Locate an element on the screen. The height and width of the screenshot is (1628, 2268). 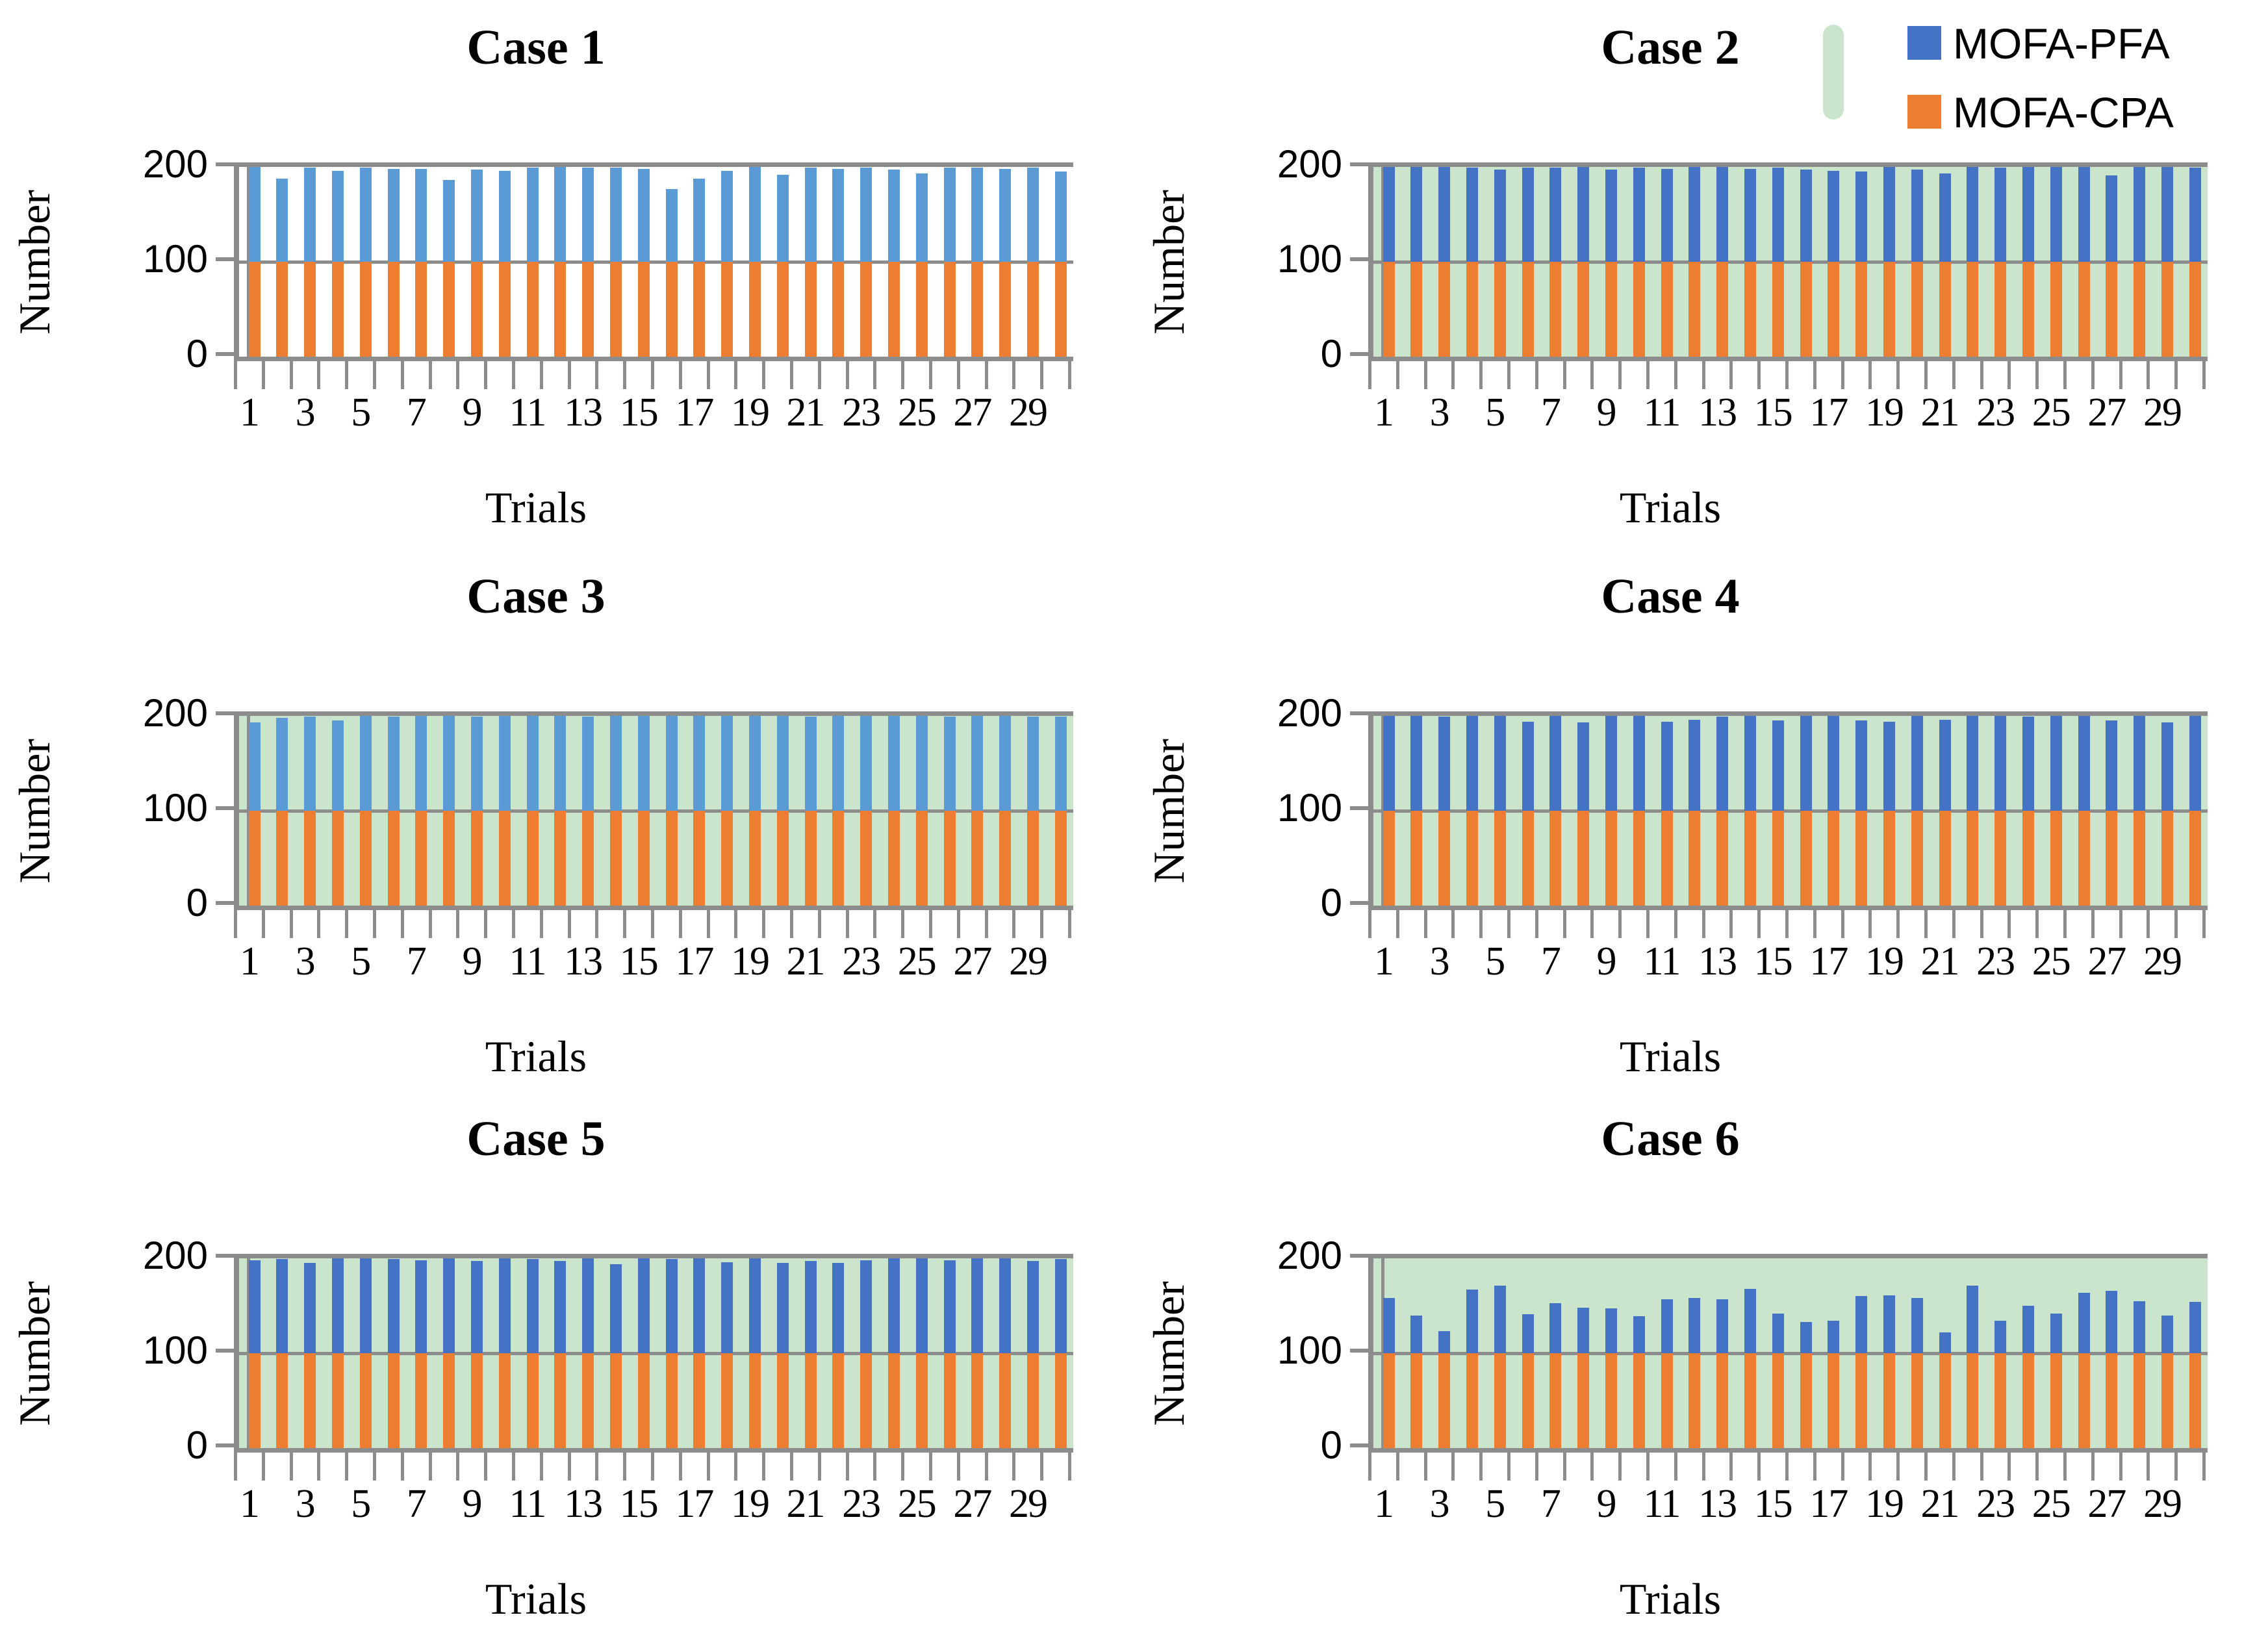
x-tick-label: 5 is located at coordinates (361, 412).